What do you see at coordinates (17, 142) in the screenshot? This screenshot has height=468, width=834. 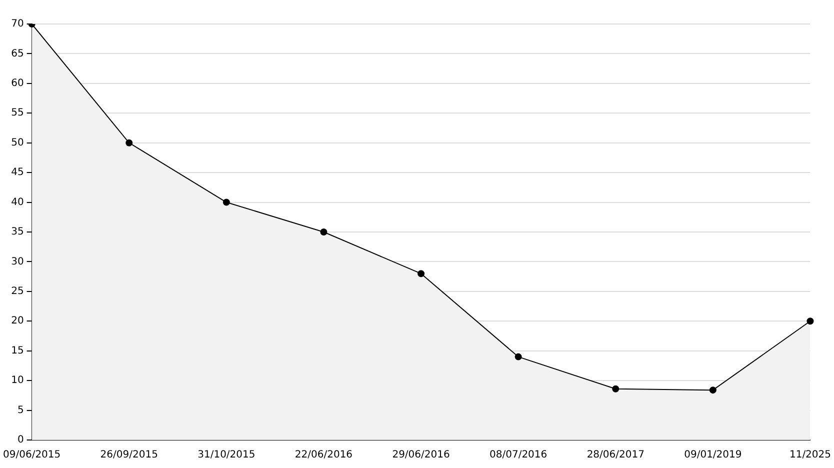 I see `y-tick-label: 50` at bounding box center [17, 142].